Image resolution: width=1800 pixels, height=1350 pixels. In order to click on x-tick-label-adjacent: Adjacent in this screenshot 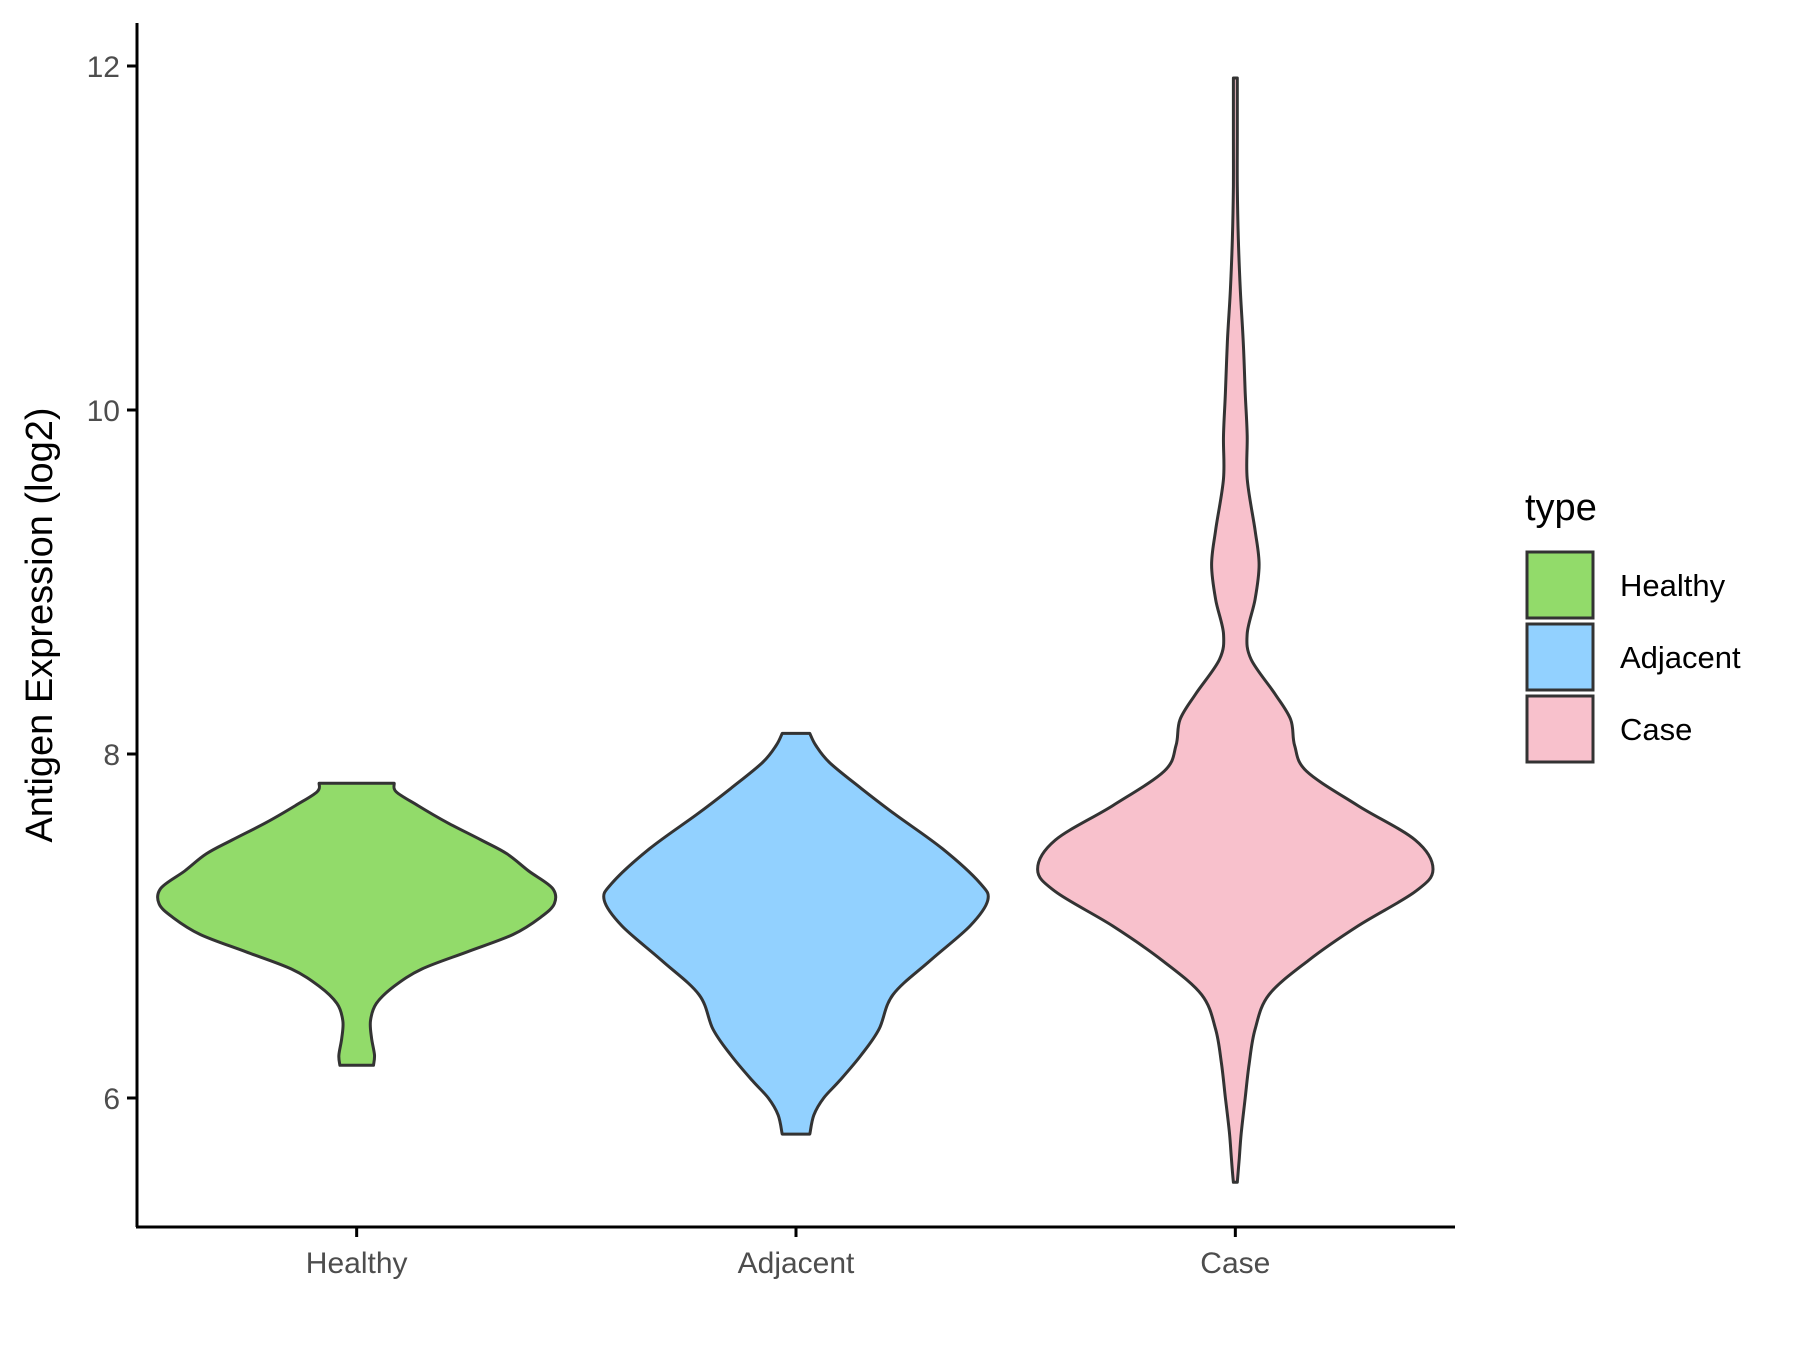, I will do `click(796, 1263)`.